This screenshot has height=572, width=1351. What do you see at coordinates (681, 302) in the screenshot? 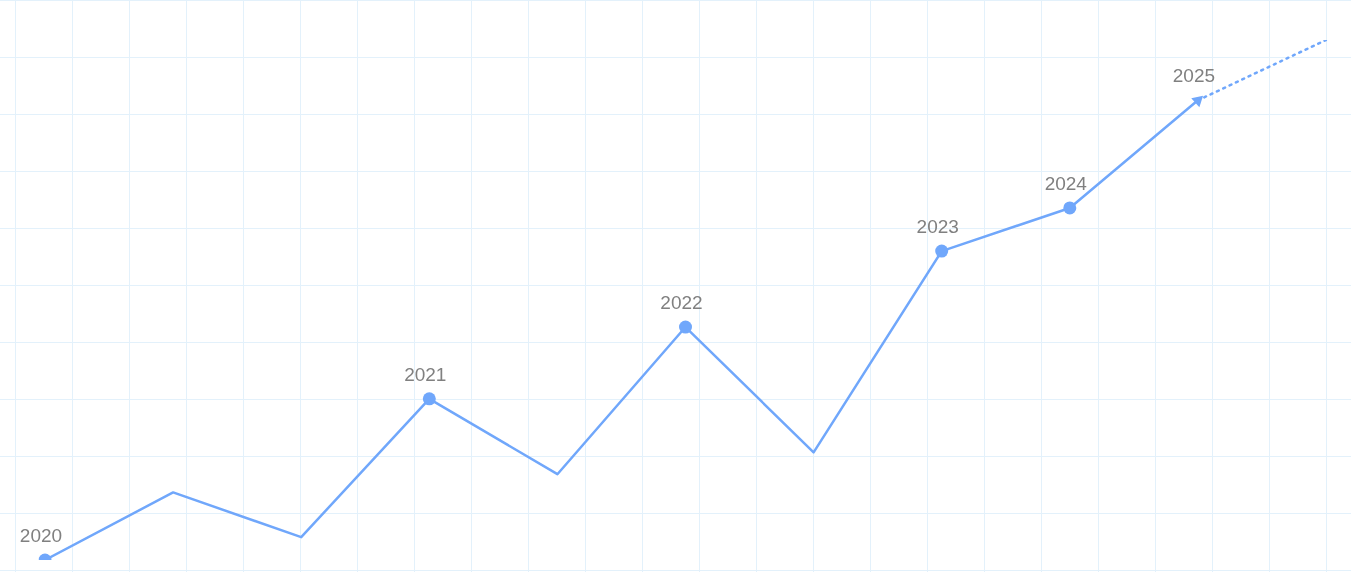
I see `x-tick-label: 2022` at bounding box center [681, 302].